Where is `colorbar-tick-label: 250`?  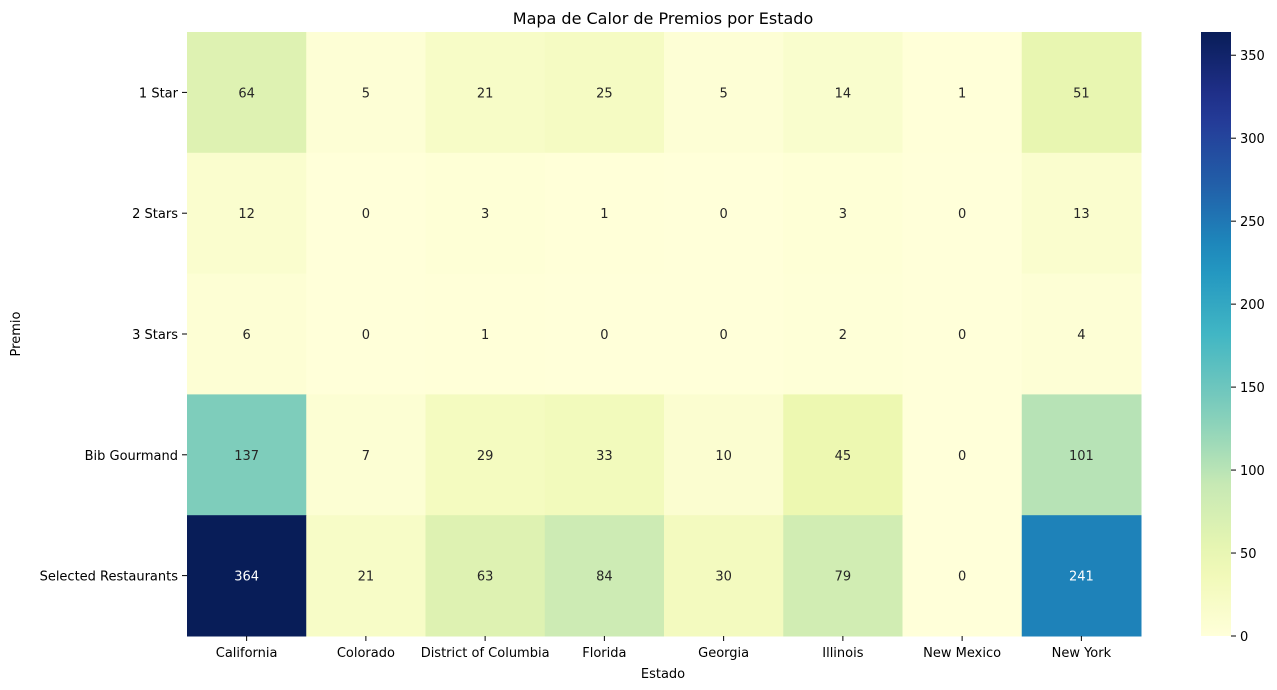 colorbar-tick-label: 250 is located at coordinates (1252, 222).